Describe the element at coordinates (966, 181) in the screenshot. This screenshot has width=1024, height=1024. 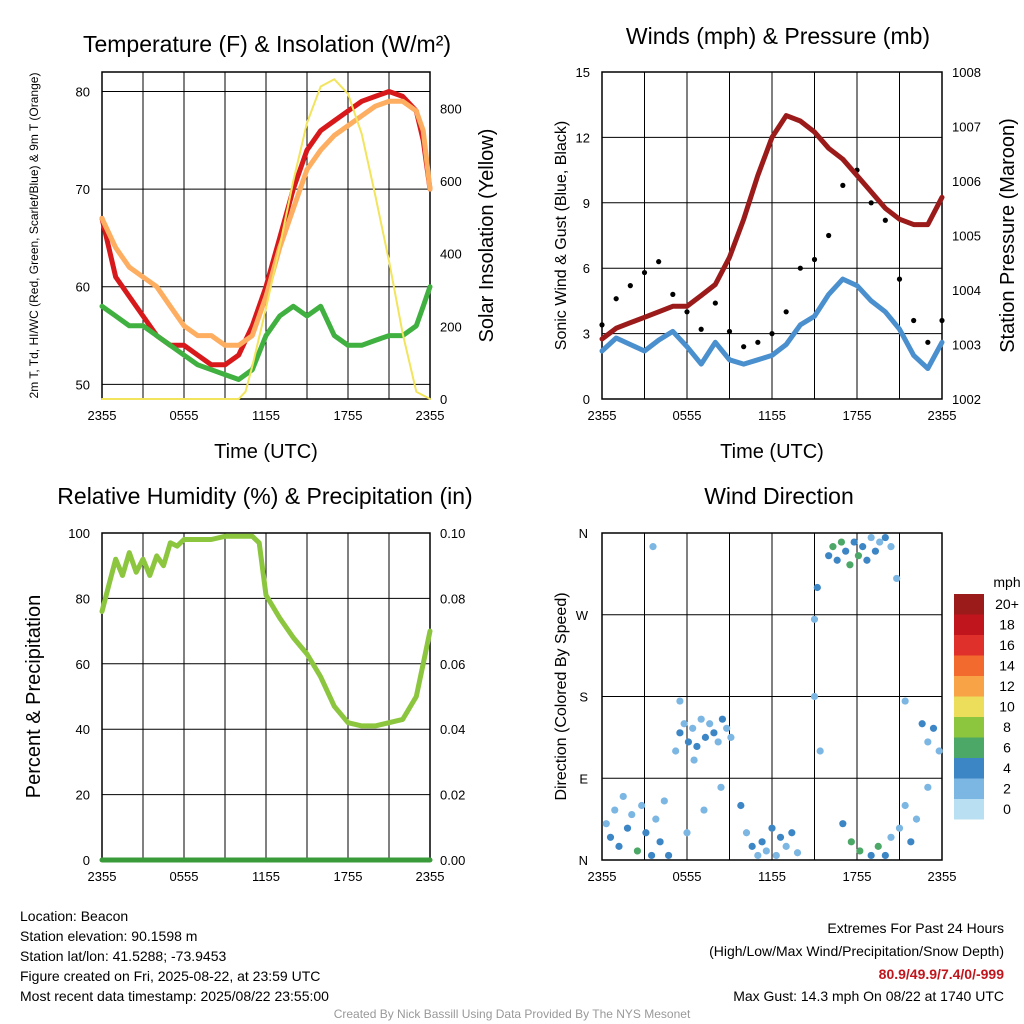
I see `y2-tick-label: 1006` at that location.